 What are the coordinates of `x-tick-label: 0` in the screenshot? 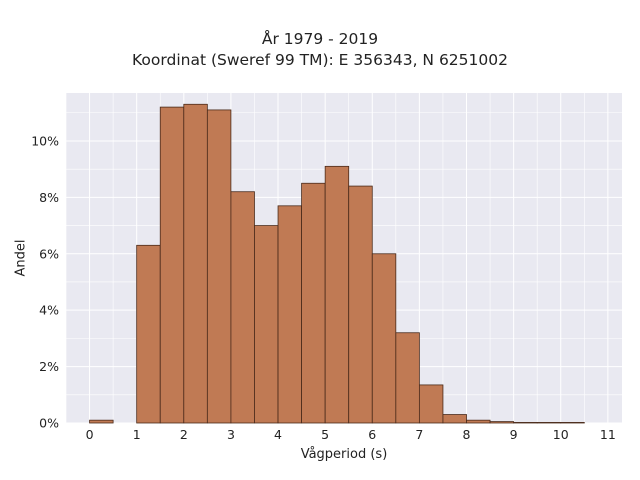 It's located at (90, 434).